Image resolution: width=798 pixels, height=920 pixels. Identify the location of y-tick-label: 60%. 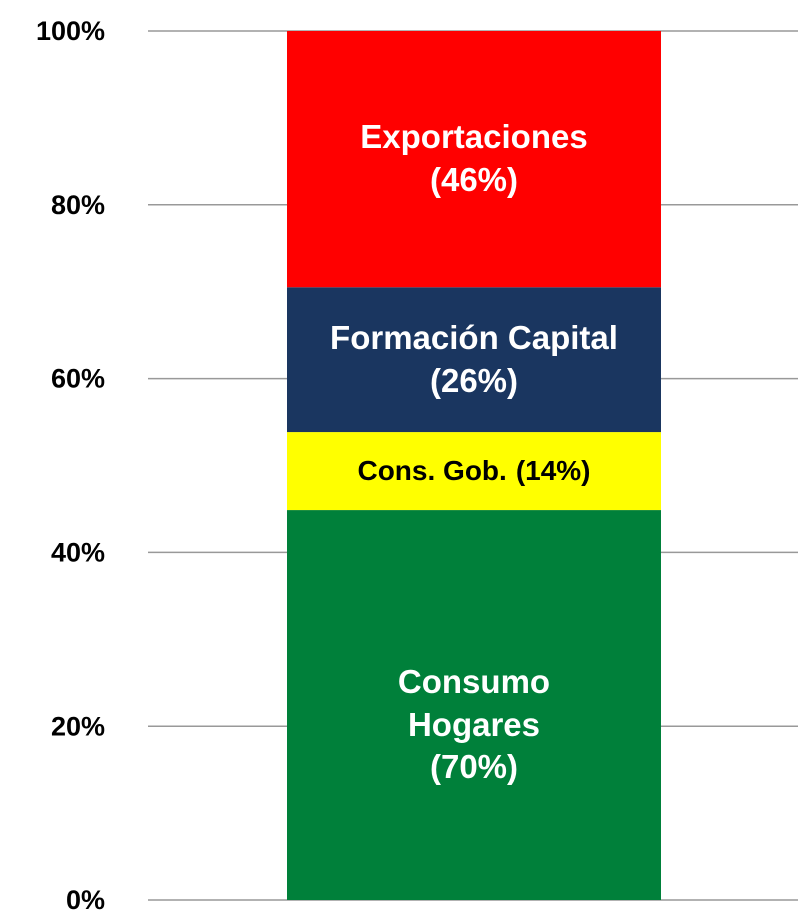
(78, 379).